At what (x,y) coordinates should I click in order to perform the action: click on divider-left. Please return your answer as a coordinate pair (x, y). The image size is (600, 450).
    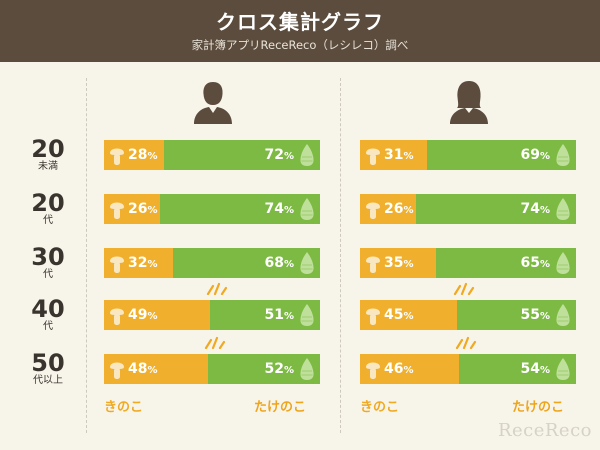
    Looking at the image, I should click on (86, 255).